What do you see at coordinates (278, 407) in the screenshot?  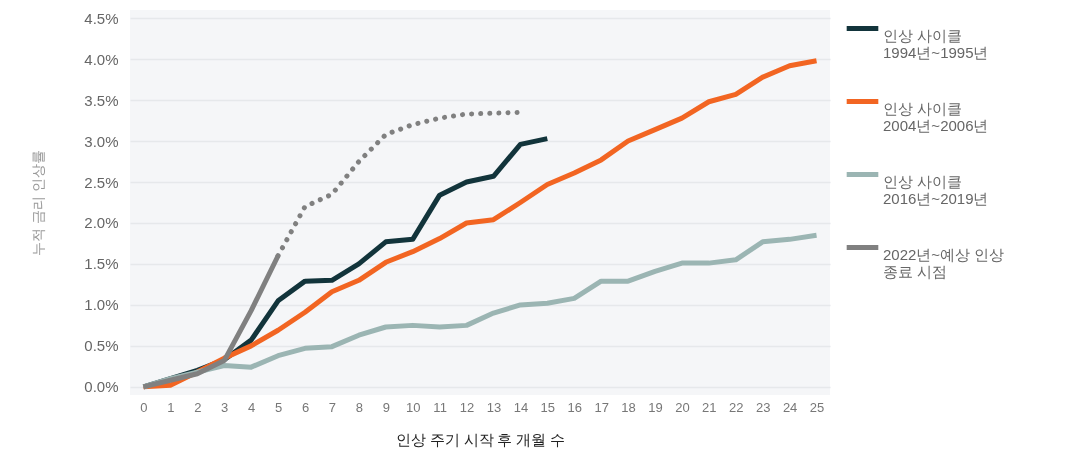 I see `x-tick-label: 5` at bounding box center [278, 407].